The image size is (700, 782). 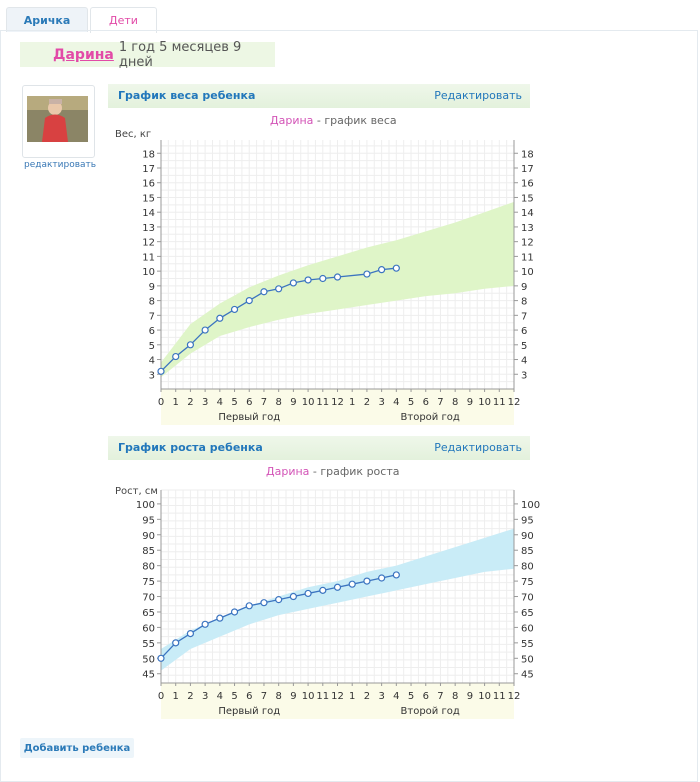 What do you see at coordinates (411, 402) in the screenshot?
I see `weight-xtick-label: 5` at bounding box center [411, 402].